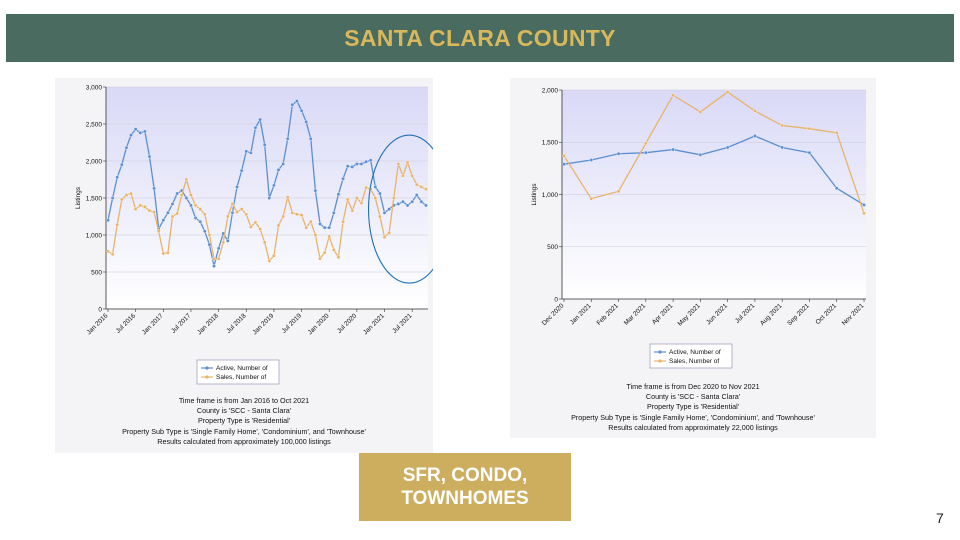 This screenshot has height=540, width=960. Describe the element at coordinates (798, 314) in the screenshot. I see `x-tick-label: Sep 2021` at that location.